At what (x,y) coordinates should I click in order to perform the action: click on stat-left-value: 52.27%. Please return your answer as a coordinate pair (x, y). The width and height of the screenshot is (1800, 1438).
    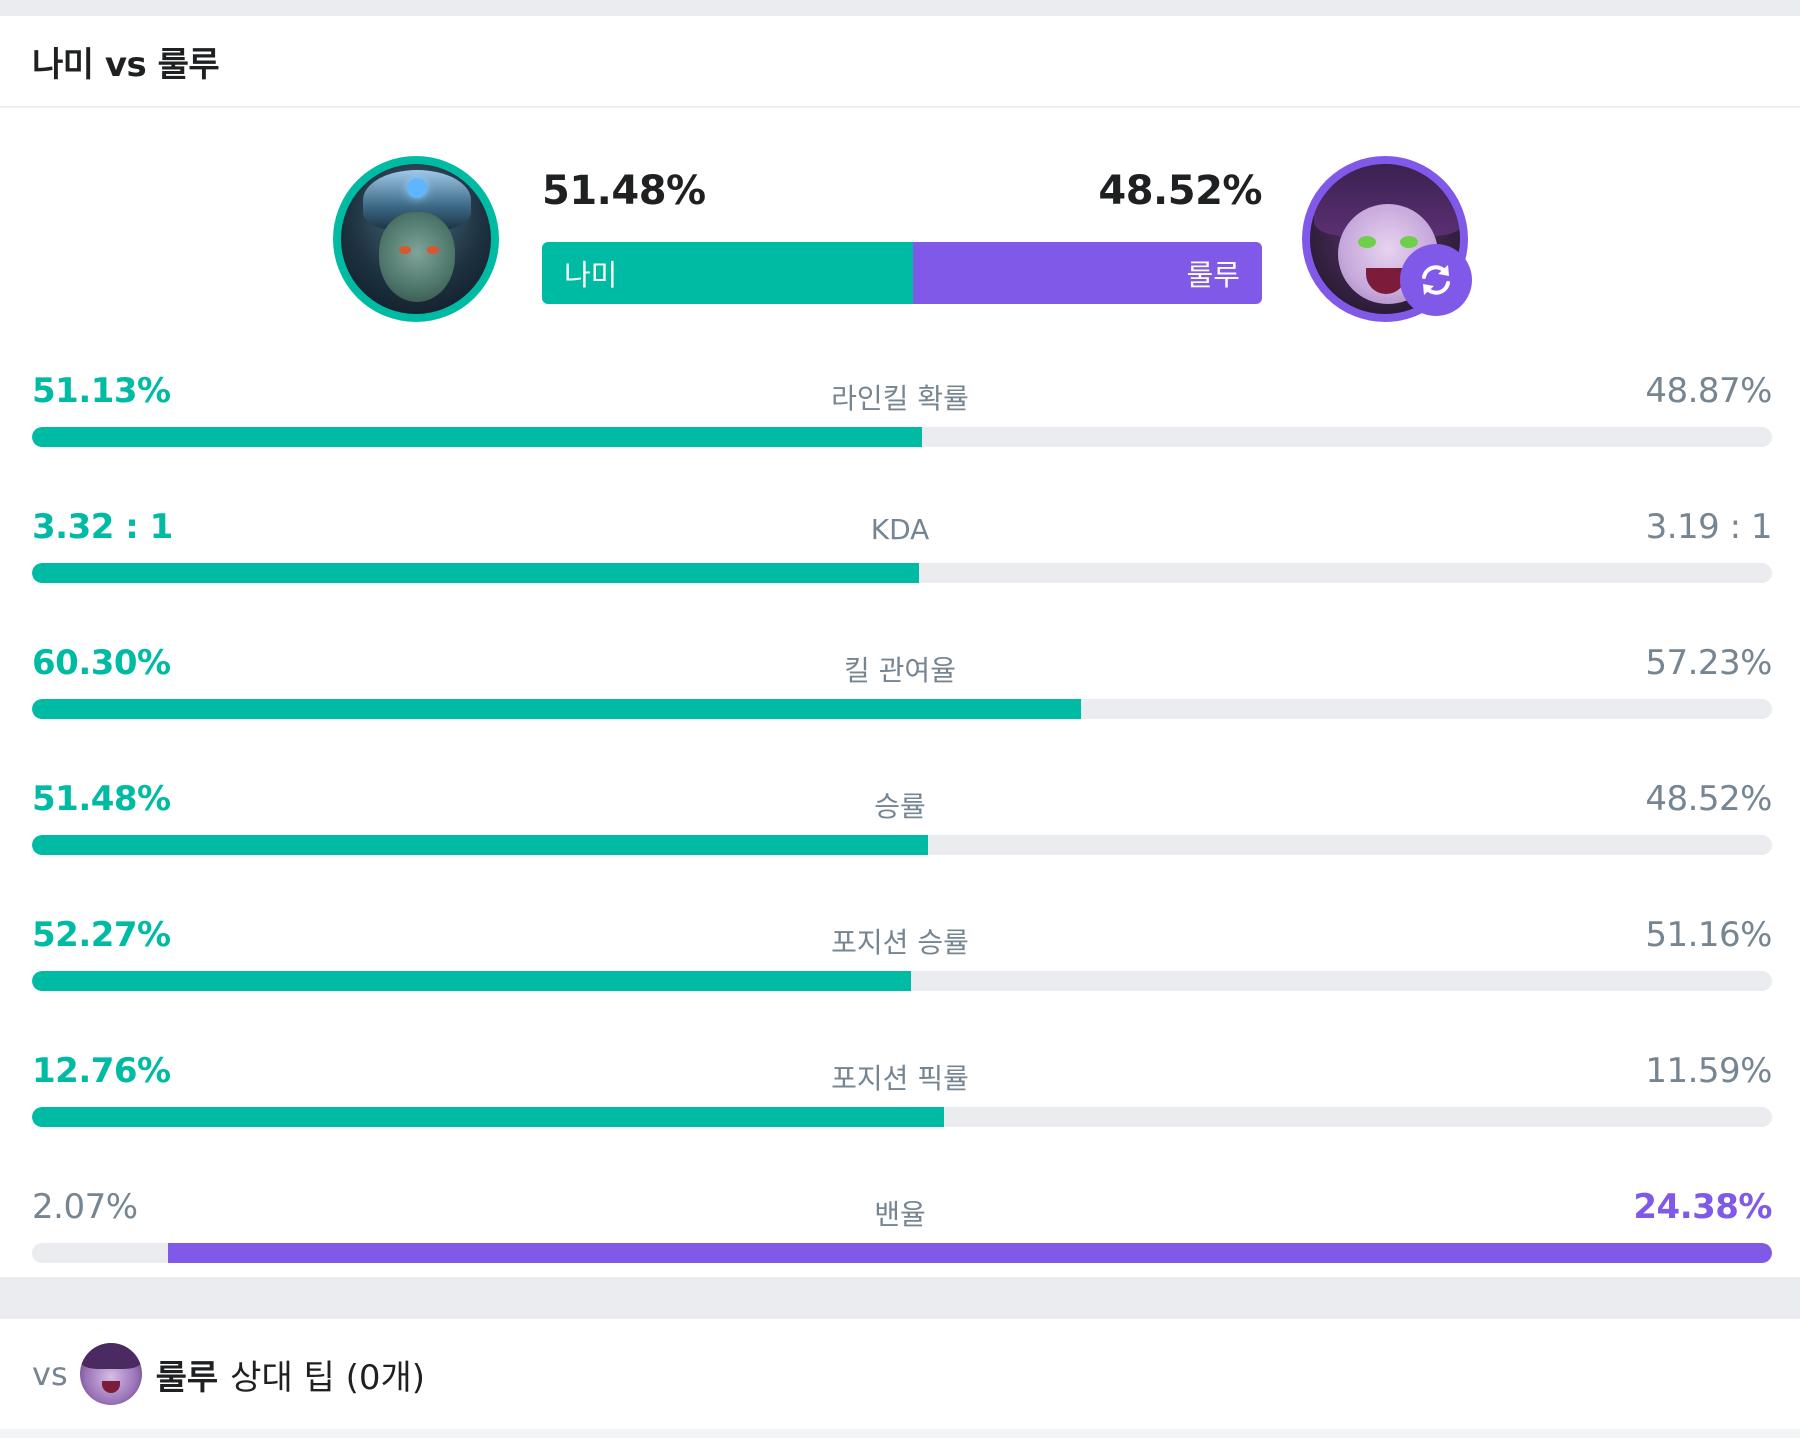
    Looking at the image, I should click on (101, 935).